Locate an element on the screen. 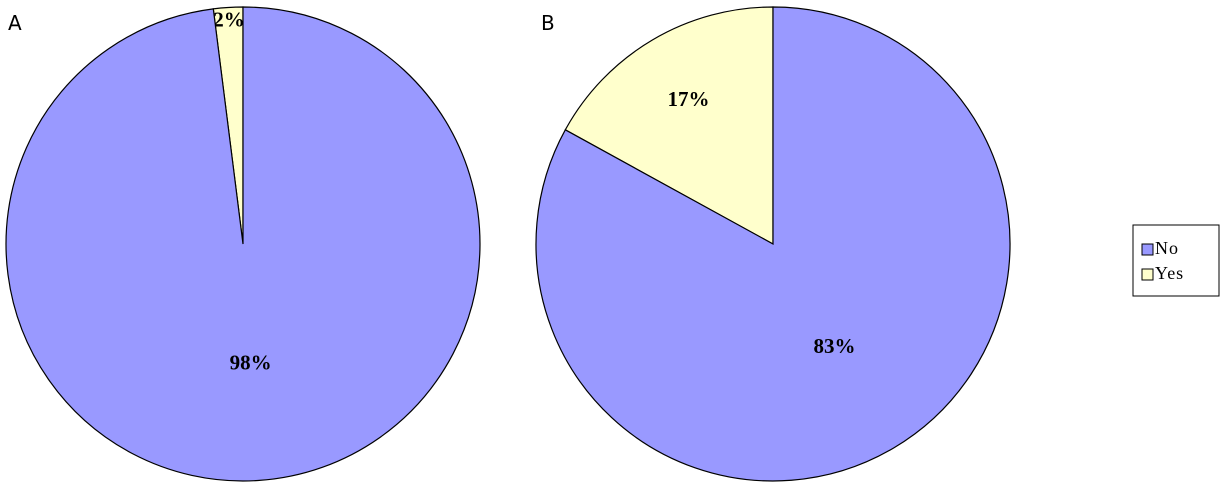 The image size is (1225, 483). slice-label-yes: 17% is located at coordinates (689, 99).